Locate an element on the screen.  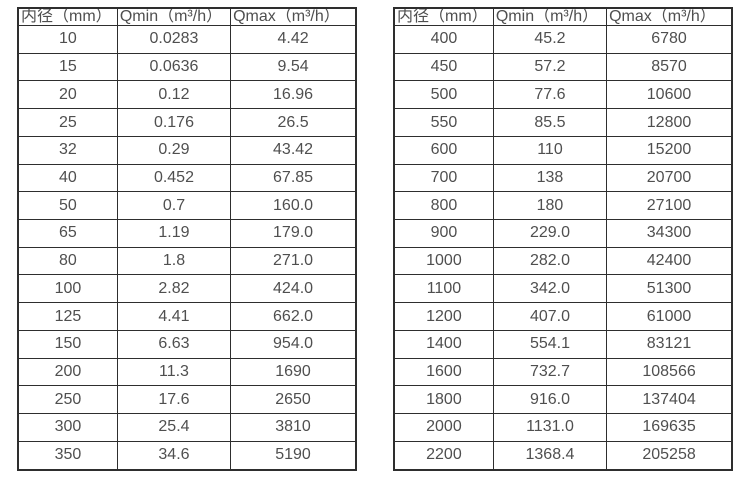
table-row: 1000 282.0 42400 is located at coordinates (563, 261).